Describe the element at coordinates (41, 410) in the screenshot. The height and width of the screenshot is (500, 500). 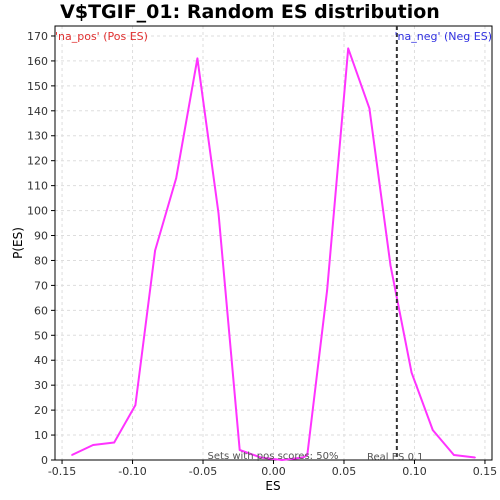
I see `y-tick-label: 20` at that location.